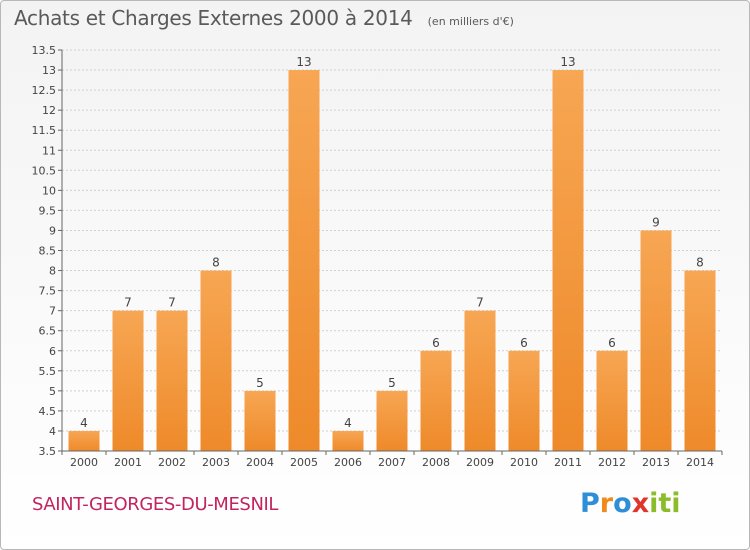 The image size is (750, 550). I want to click on x-tick-label: 2008, so click(436, 462).